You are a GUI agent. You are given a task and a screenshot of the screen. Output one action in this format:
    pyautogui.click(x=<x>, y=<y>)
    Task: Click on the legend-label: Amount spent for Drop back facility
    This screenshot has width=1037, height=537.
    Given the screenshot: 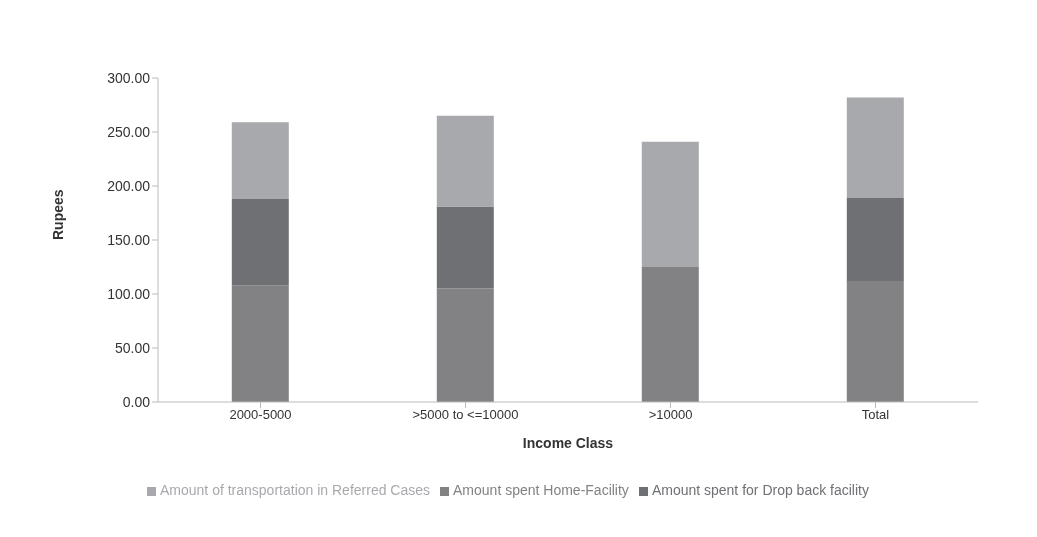 What is the action you would take?
    pyautogui.click(x=760, y=490)
    